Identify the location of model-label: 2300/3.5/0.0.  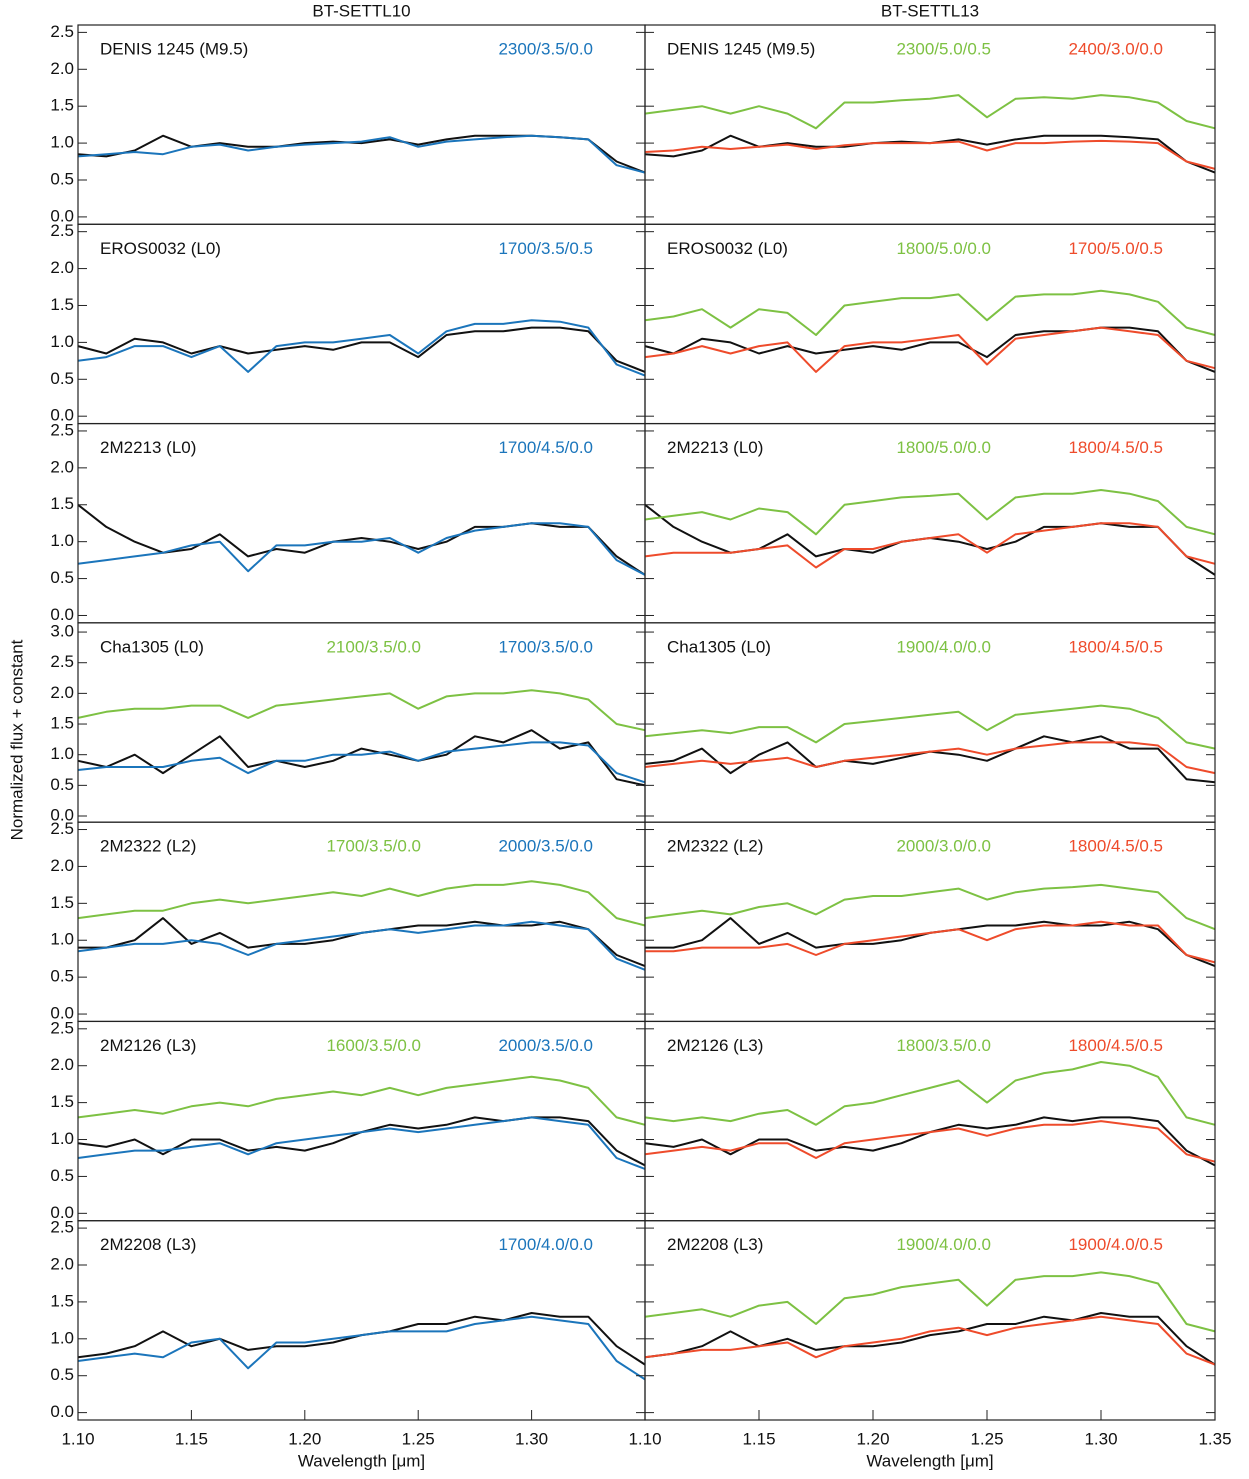
(545, 48).